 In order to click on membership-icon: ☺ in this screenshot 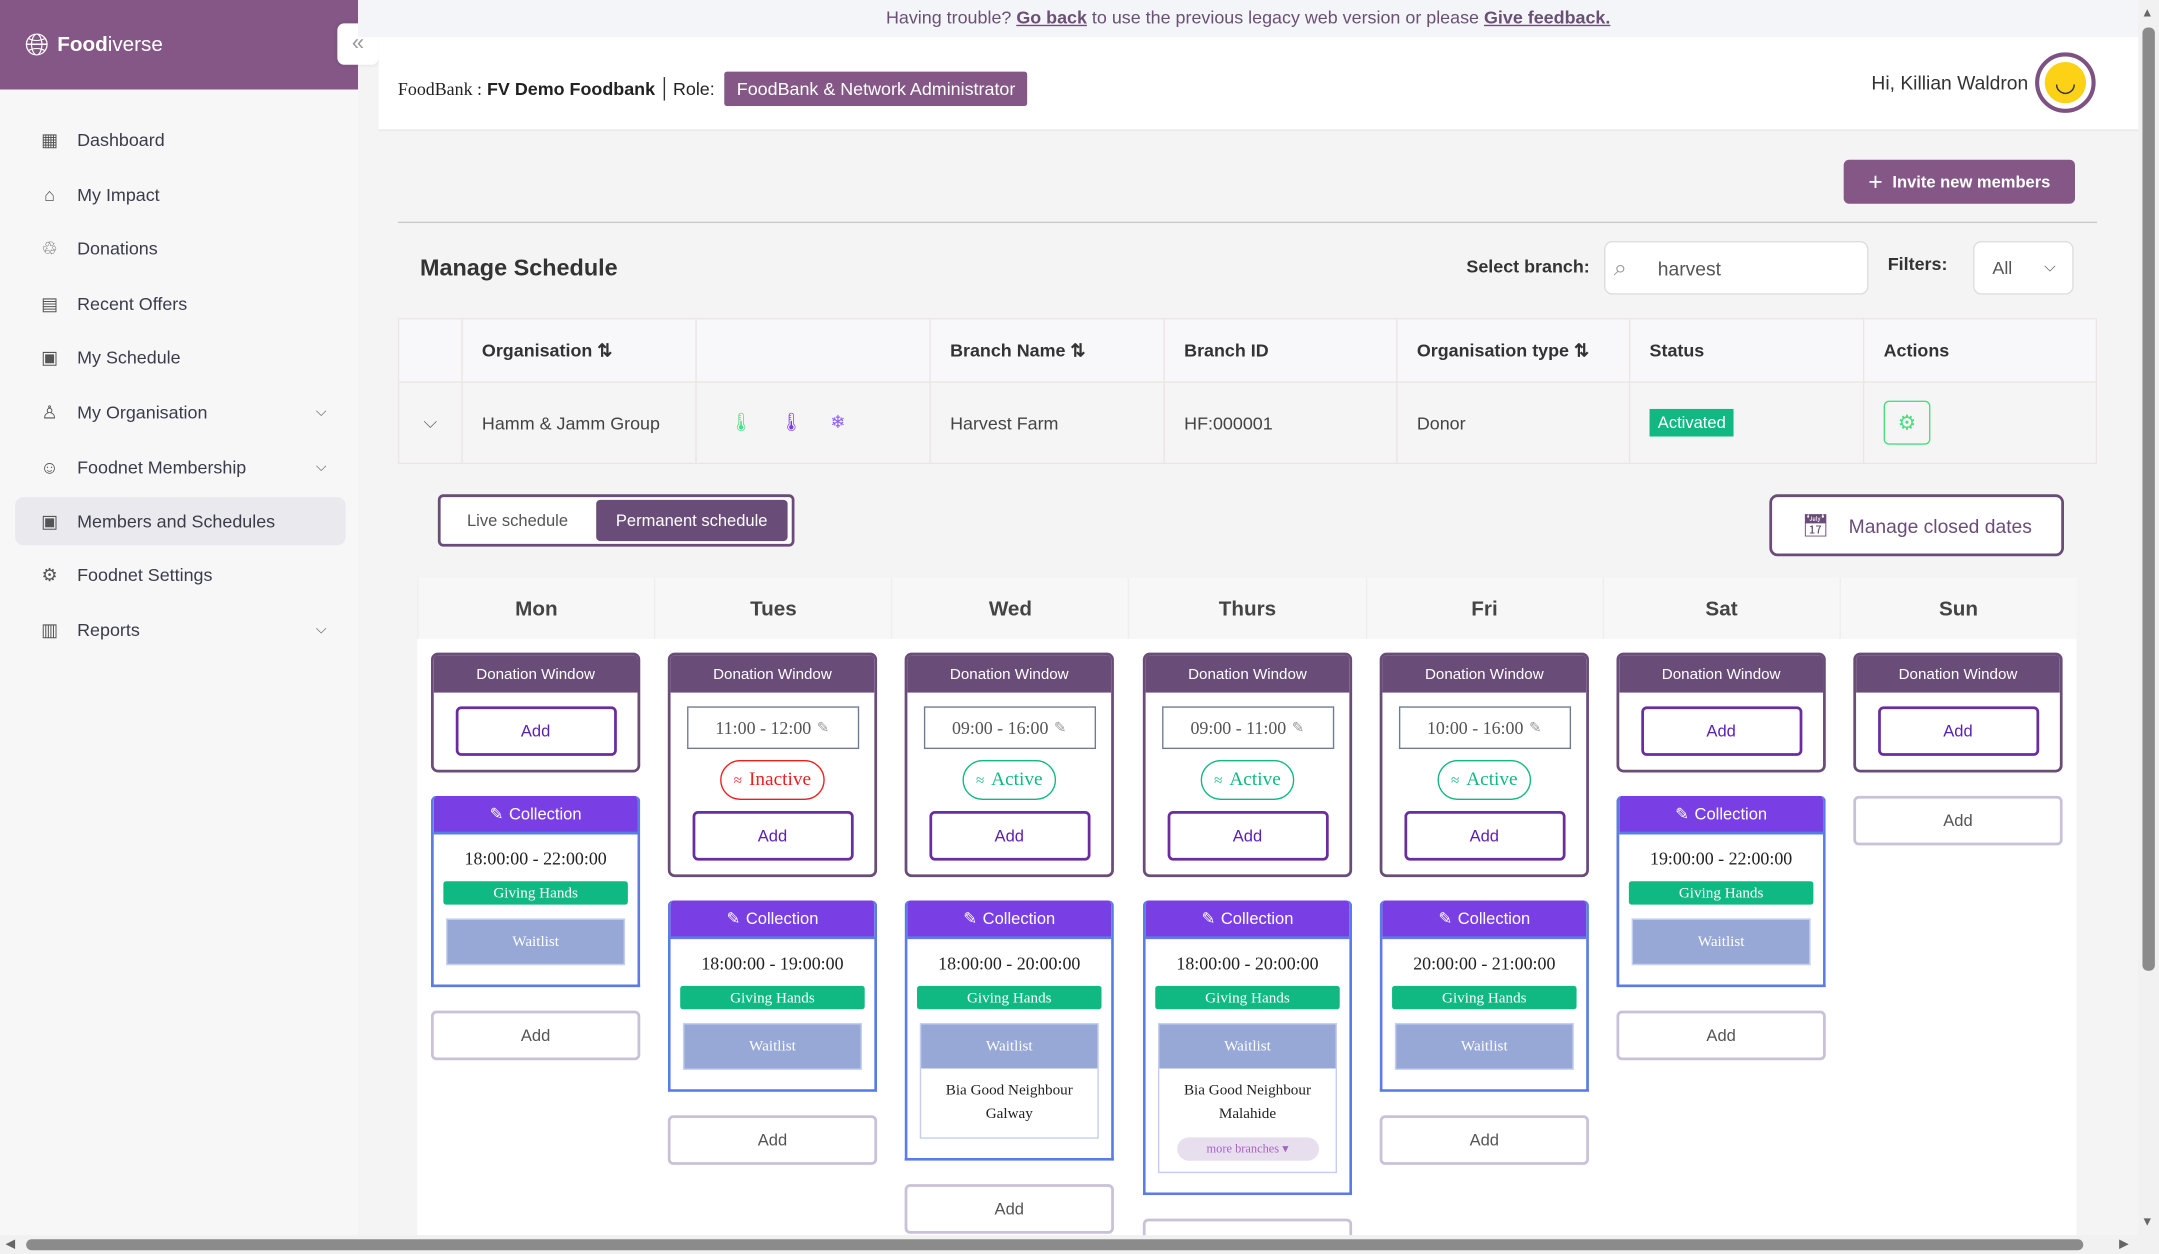, I will do `click(49, 467)`.